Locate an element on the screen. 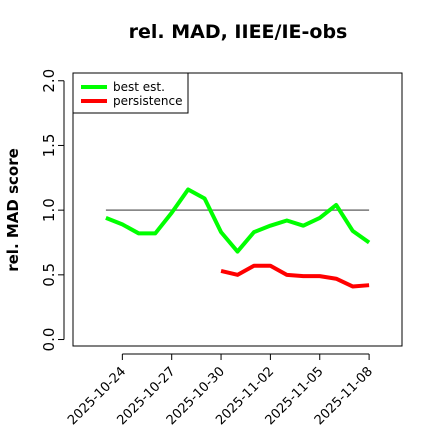  y-tick-label: 1.0 is located at coordinates (49, 210).